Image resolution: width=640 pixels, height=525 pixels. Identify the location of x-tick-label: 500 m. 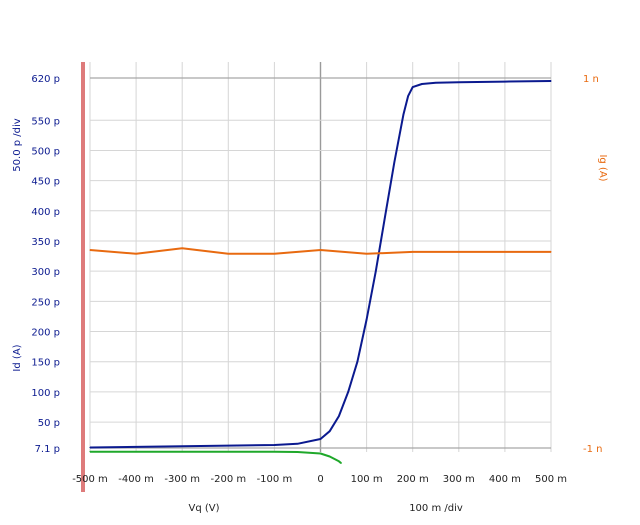
(551, 479).